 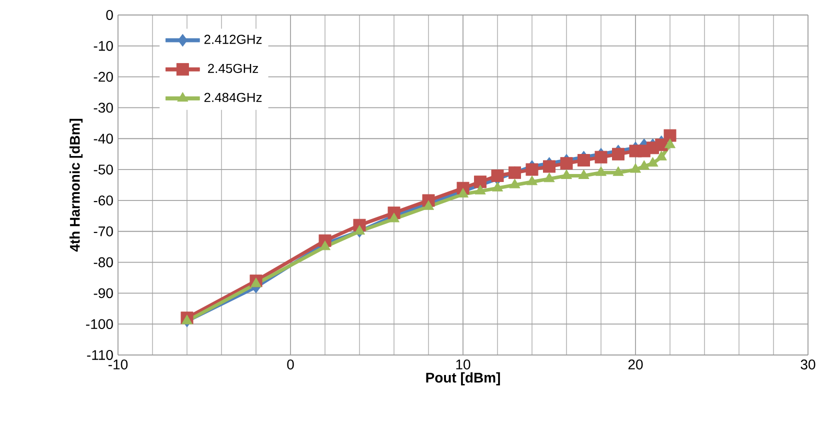 What do you see at coordinates (233, 69) in the screenshot?
I see `legend-label: 2.45GHz` at bounding box center [233, 69].